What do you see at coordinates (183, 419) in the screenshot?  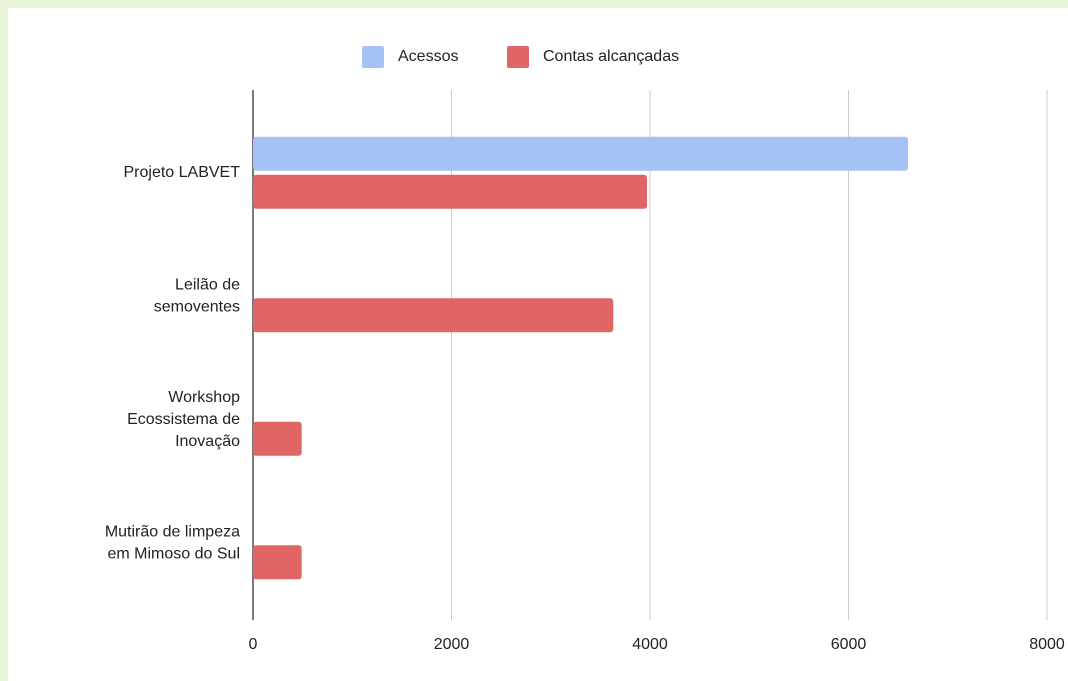 I see `y-tick-label: Workshop Ecossistema de Inovação` at bounding box center [183, 419].